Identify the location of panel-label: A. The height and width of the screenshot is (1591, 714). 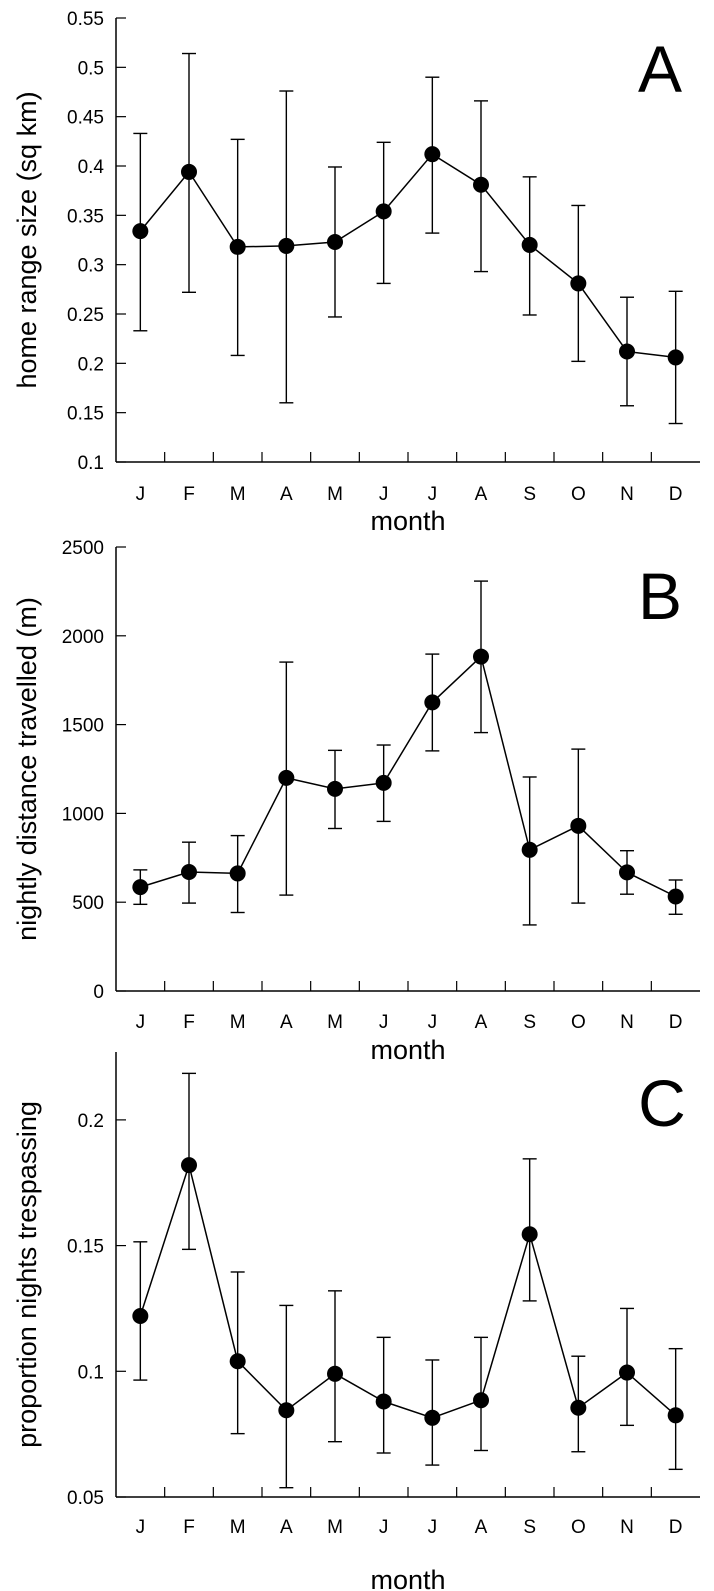
(660, 69).